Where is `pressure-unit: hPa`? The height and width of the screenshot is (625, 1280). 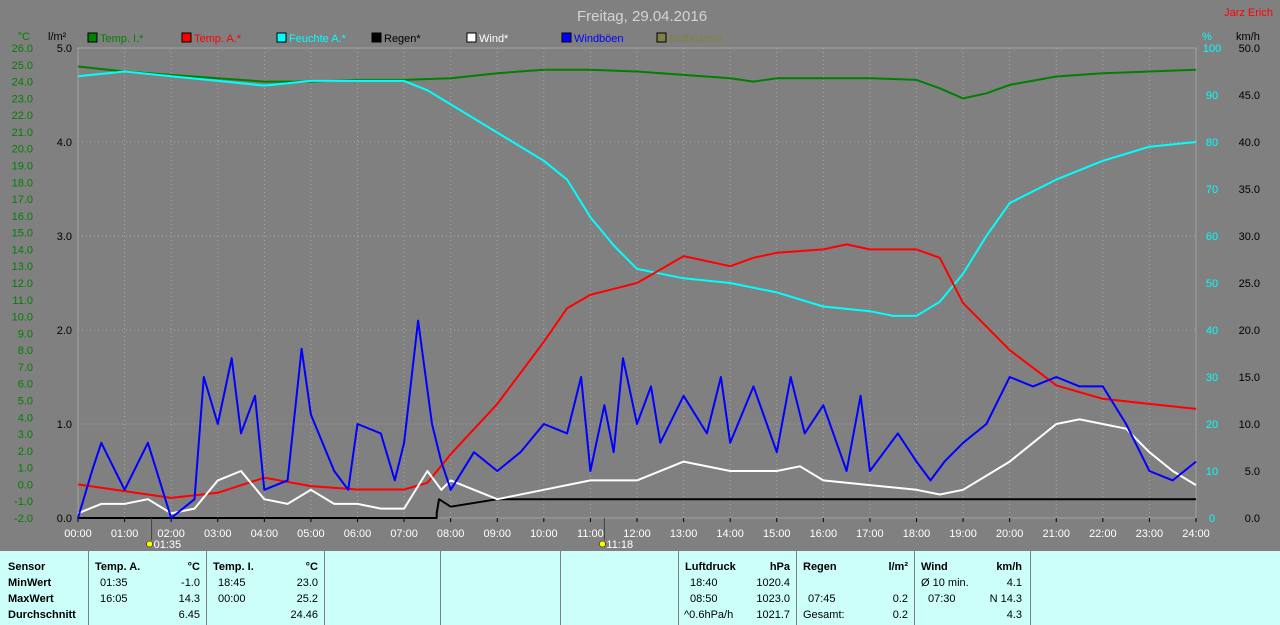
pressure-unit: hPa is located at coordinates (779, 567).